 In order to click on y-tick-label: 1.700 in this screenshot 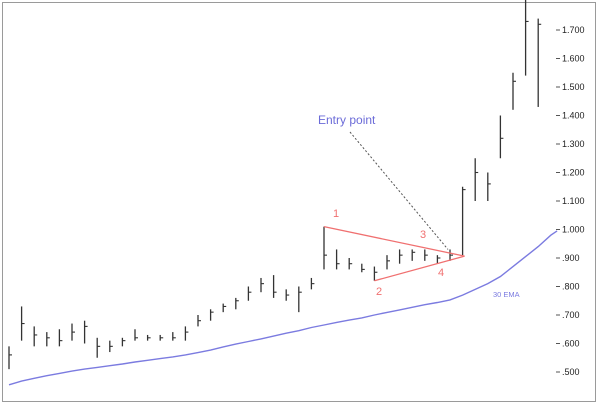, I will do `click(573, 30)`.